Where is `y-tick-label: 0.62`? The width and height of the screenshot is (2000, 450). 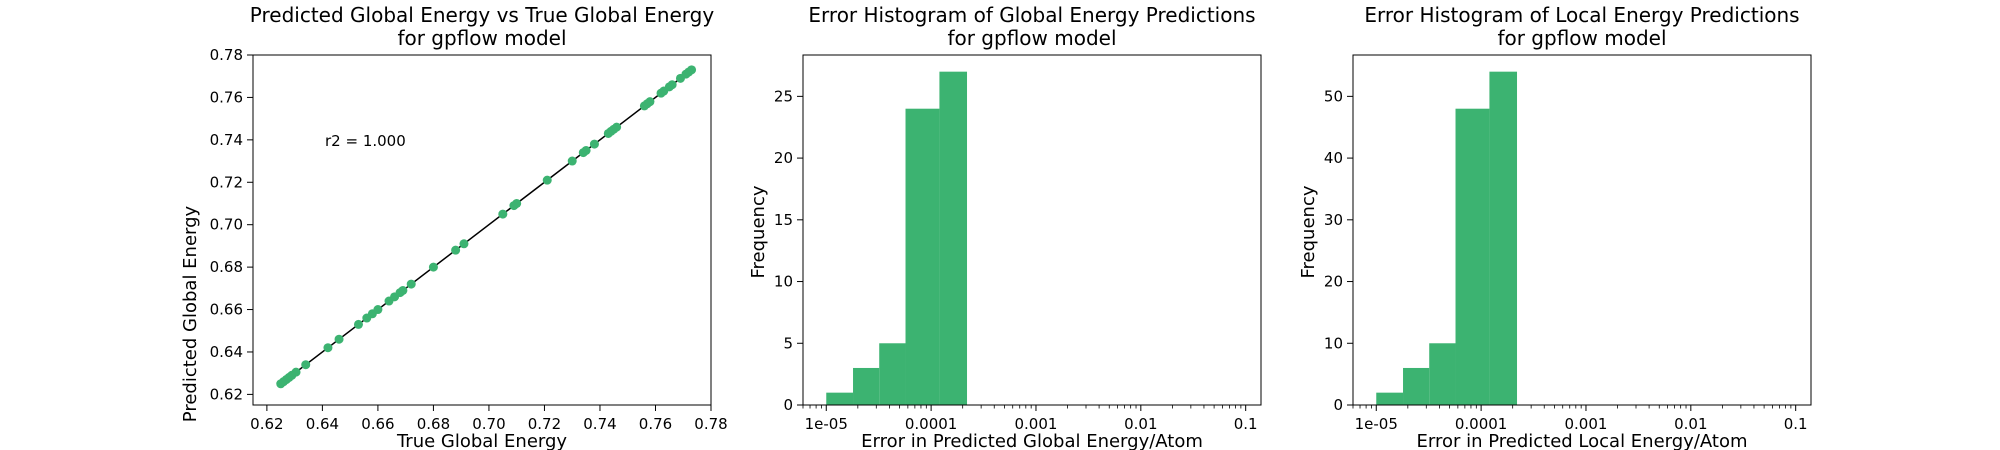 y-tick-label: 0.62 is located at coordinates (226, 394).